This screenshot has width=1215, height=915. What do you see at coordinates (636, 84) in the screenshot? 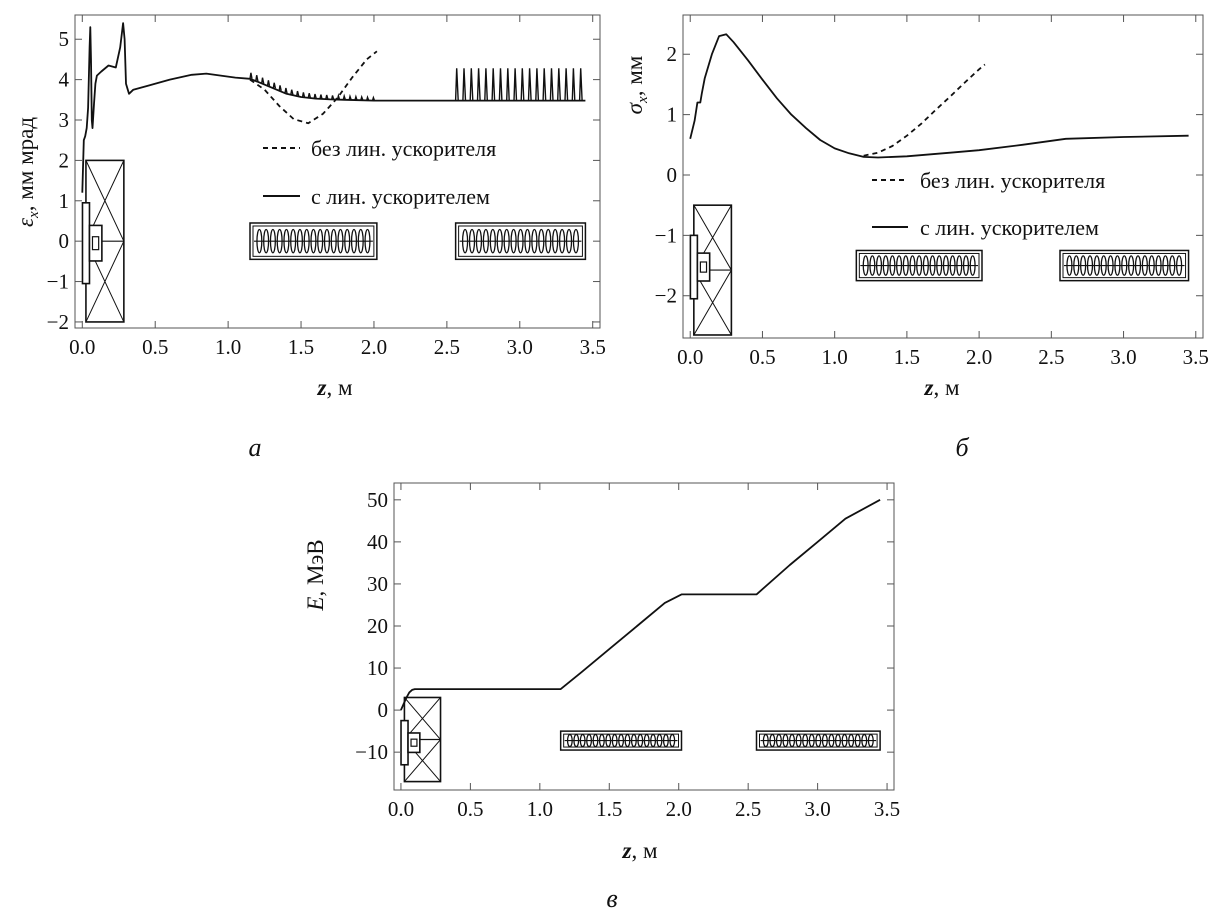
I see `y-axis-label: σx, мм` at bounding box center [636, 84].